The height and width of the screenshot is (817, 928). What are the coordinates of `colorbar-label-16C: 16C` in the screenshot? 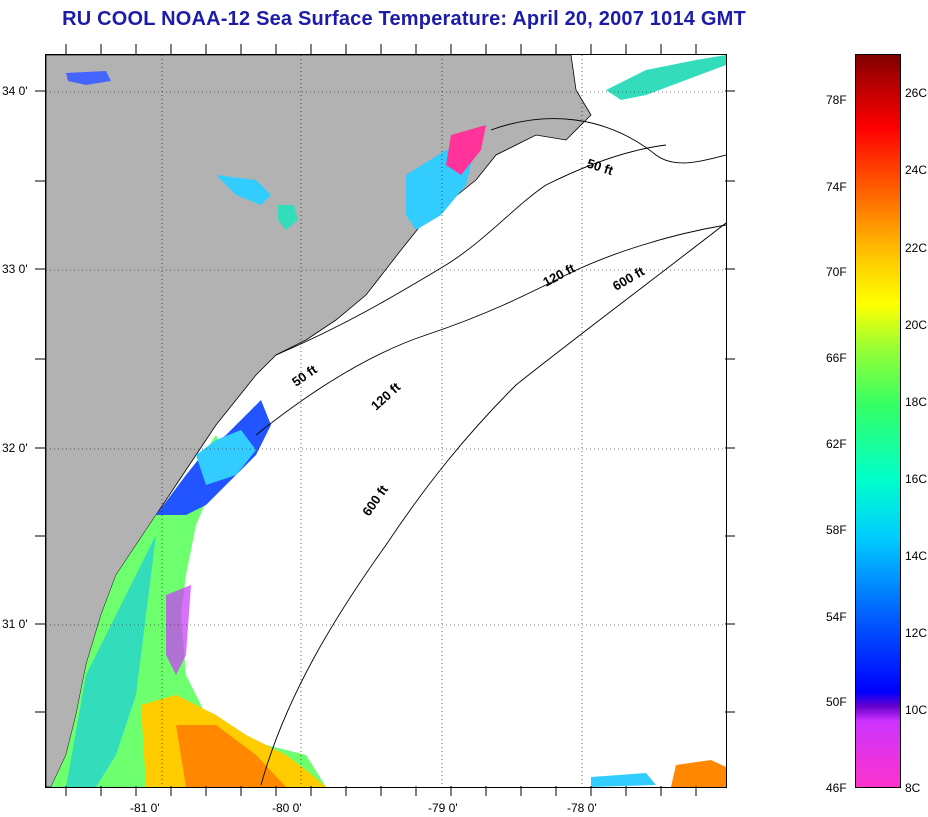 It's located at (916, 479).